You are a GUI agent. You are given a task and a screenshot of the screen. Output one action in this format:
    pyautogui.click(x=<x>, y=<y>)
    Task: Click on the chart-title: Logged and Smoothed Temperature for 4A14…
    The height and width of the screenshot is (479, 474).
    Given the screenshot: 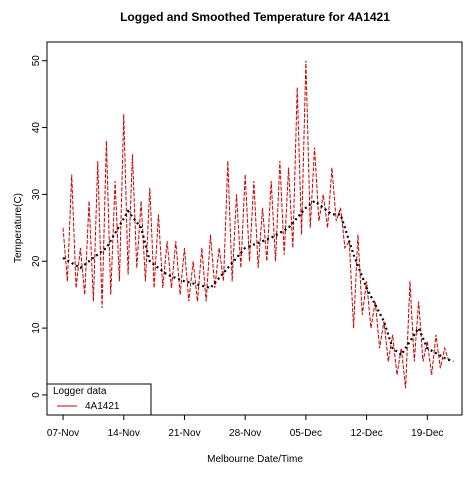 What is the action you would take?
    pyautogui.click(x=255, y=17)
    